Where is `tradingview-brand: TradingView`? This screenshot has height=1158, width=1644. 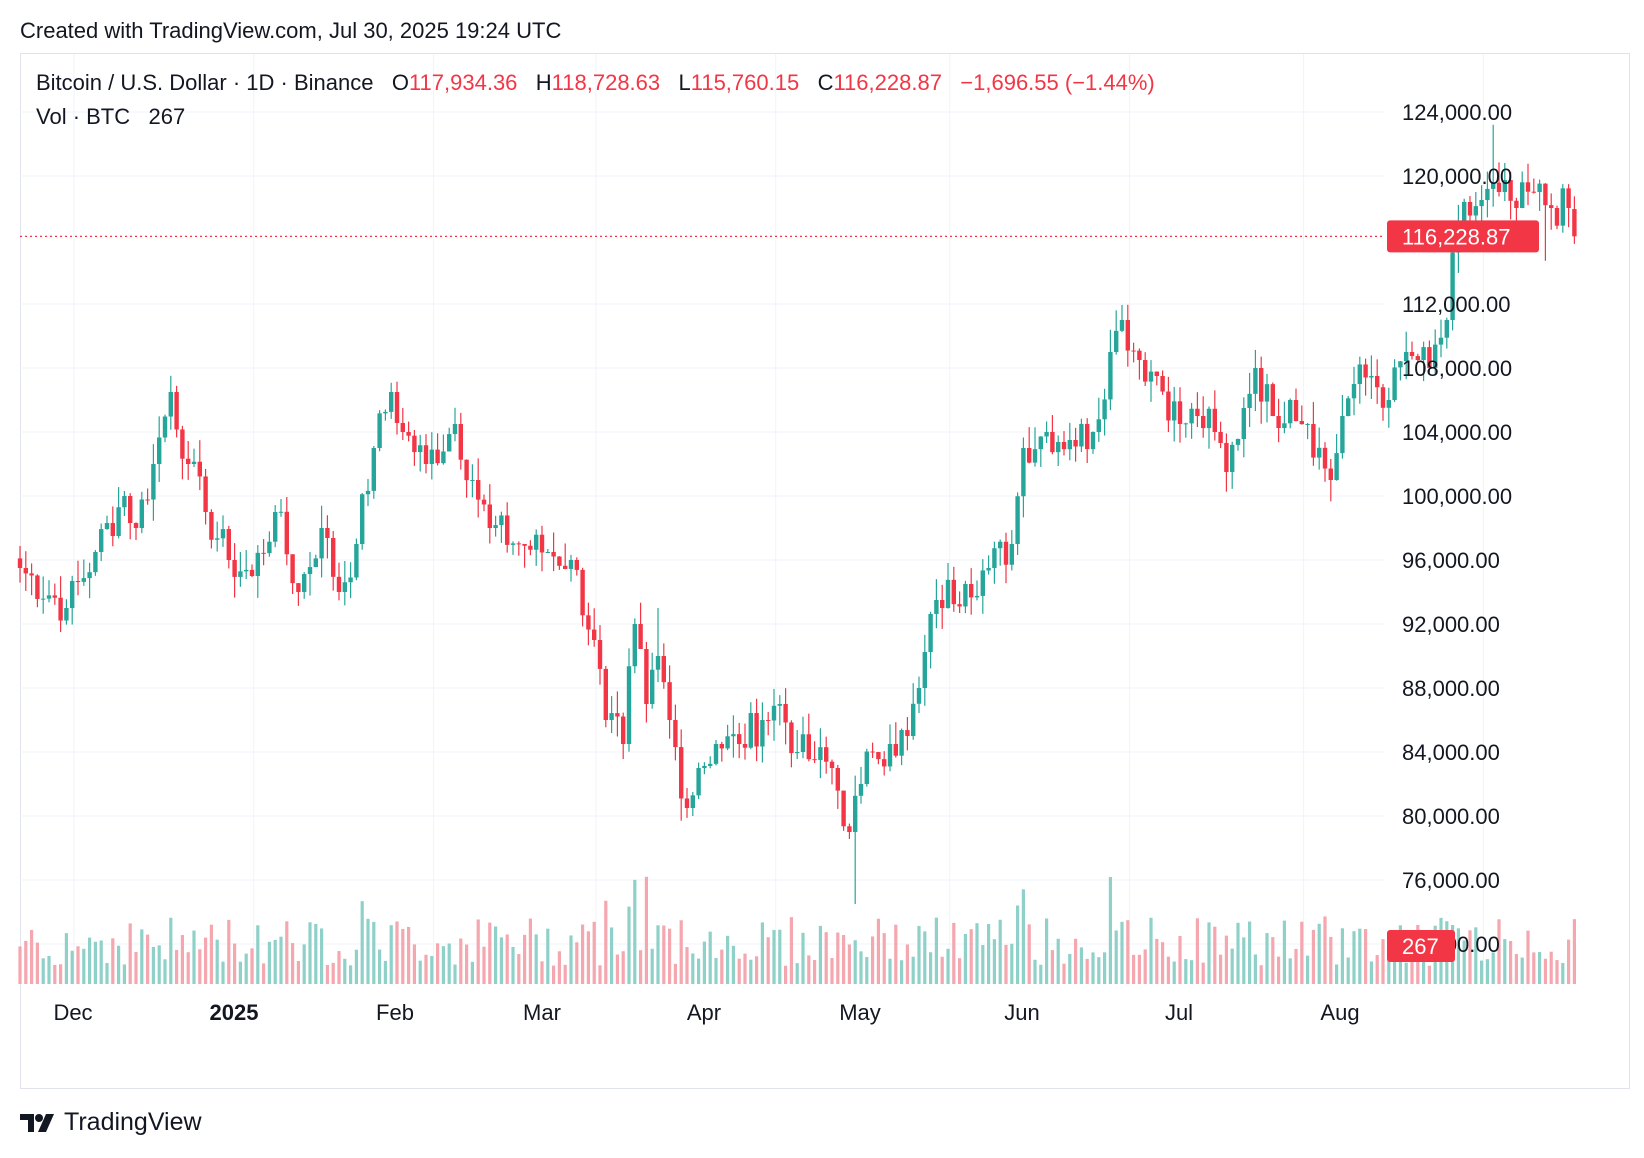 tradingview-brand: TradingView is located at coordinates (111, 1122).